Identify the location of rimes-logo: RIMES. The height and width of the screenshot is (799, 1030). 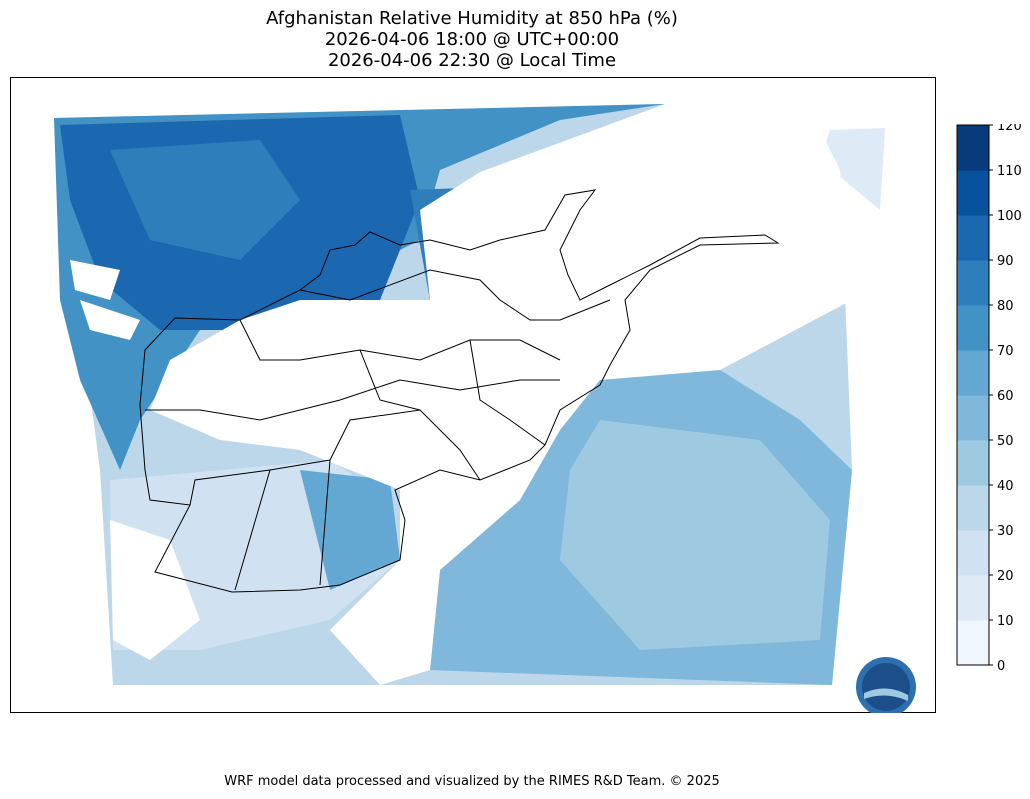
(886, 685).